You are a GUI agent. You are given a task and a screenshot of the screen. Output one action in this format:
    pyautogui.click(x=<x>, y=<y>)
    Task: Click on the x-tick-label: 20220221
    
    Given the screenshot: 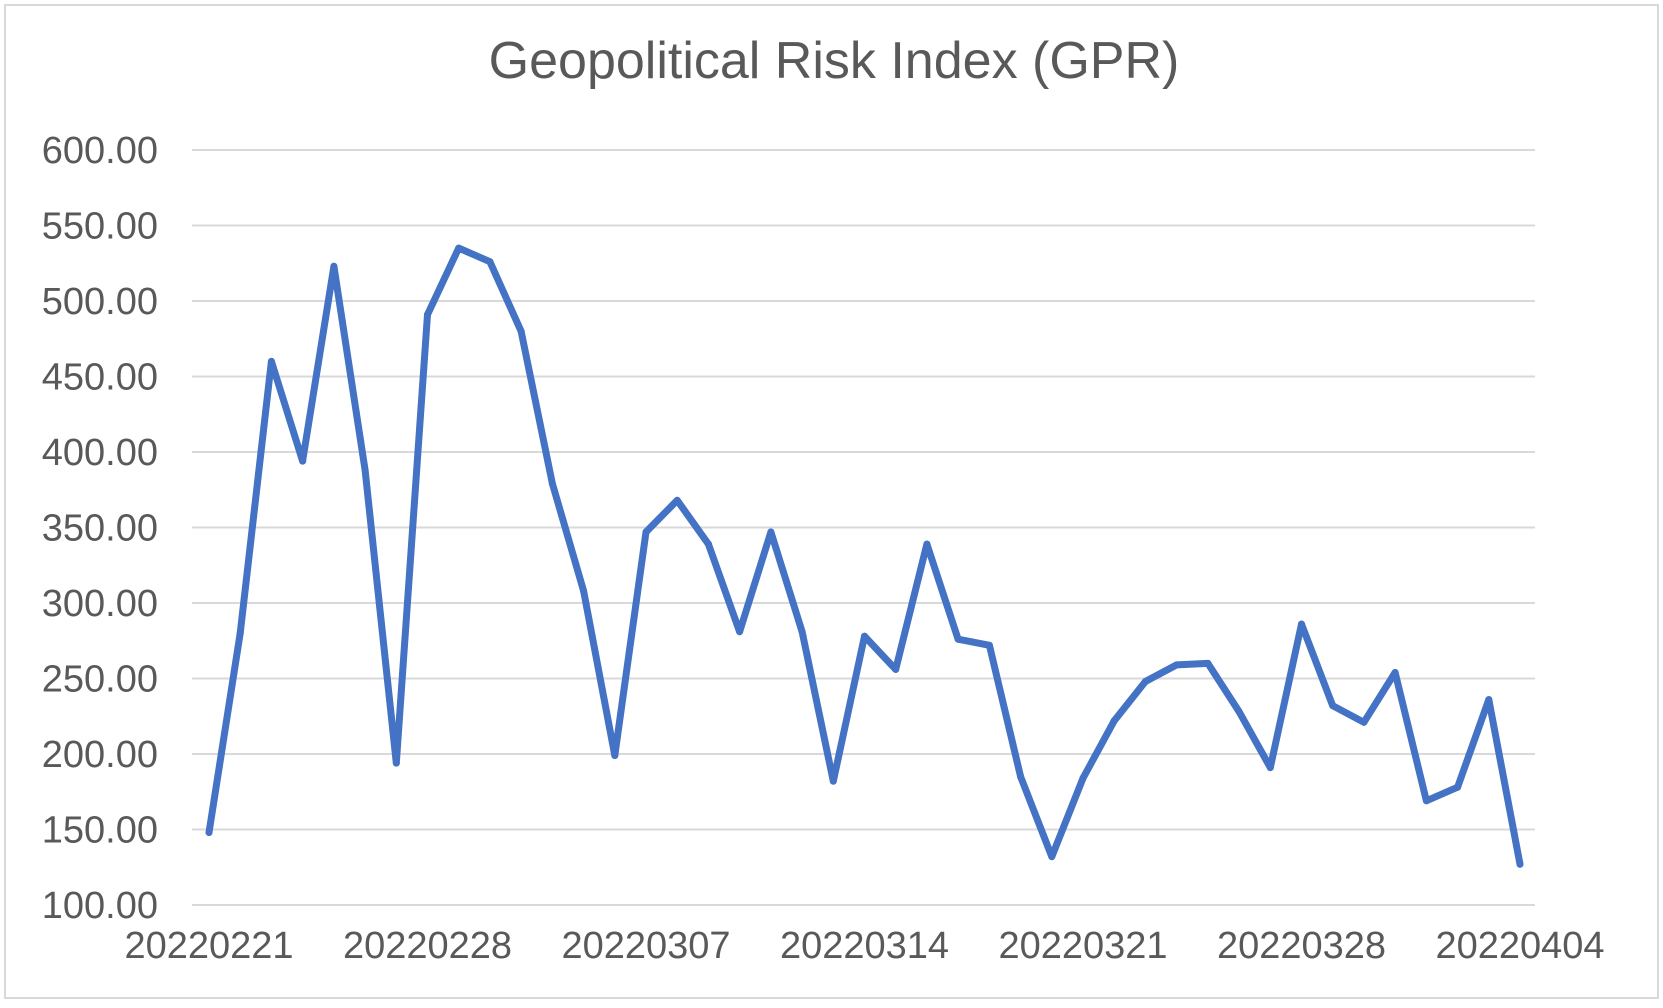 What is the action you would take?
    pyautogui.click(x=208, y=946)
    